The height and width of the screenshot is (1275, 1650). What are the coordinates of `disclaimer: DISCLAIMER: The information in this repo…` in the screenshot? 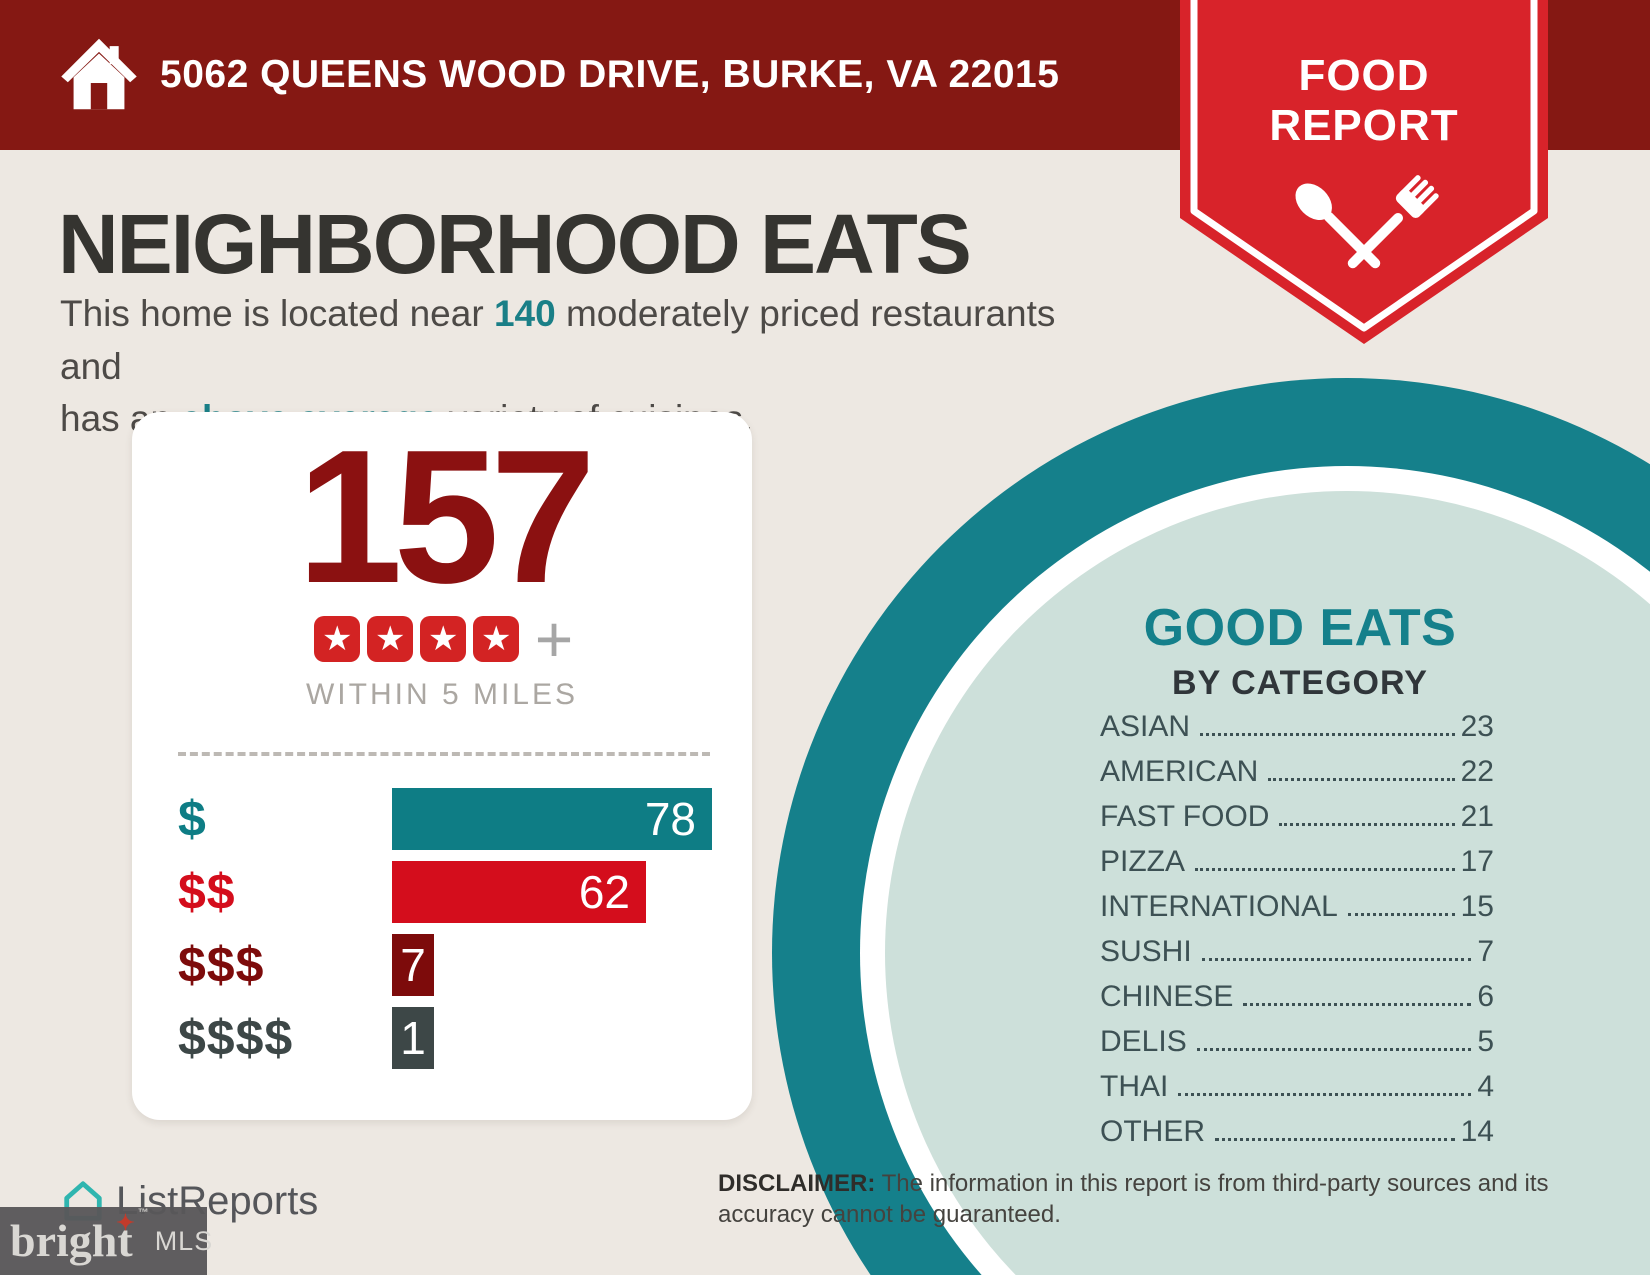 It's located at (1148, 1199).